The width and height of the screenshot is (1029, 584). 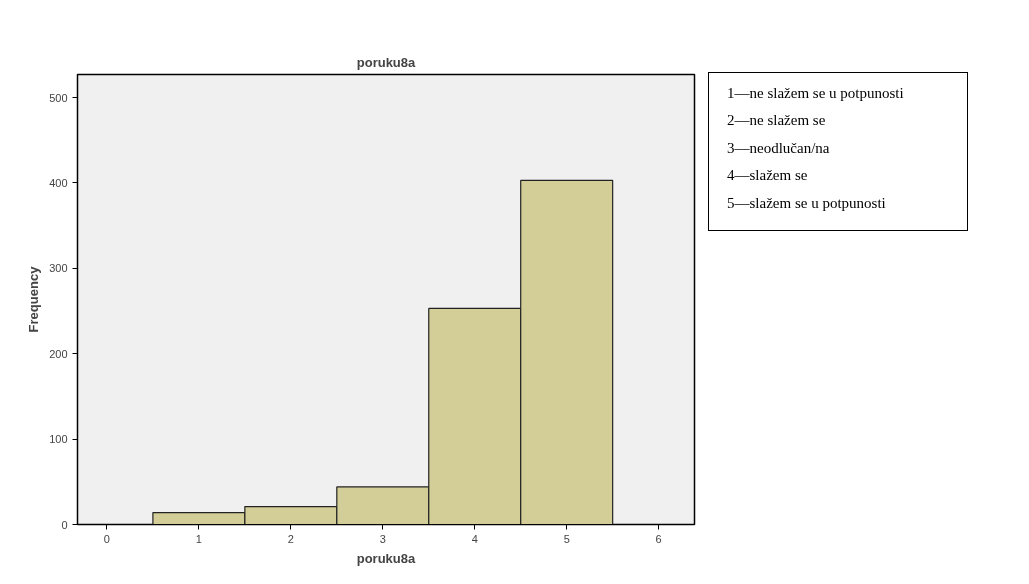 I want to click on y-axis-title: Frequency, so click(x=34, y=299).